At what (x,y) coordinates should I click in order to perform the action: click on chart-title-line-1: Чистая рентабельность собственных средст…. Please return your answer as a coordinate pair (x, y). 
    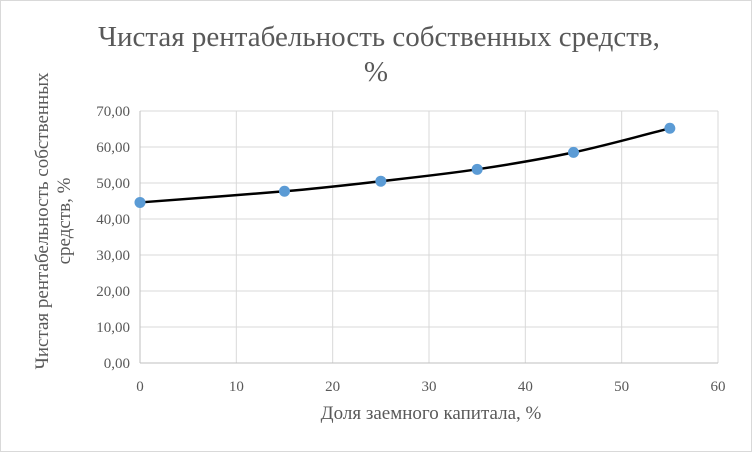
    Looking at the image, I should click on (379, 37).